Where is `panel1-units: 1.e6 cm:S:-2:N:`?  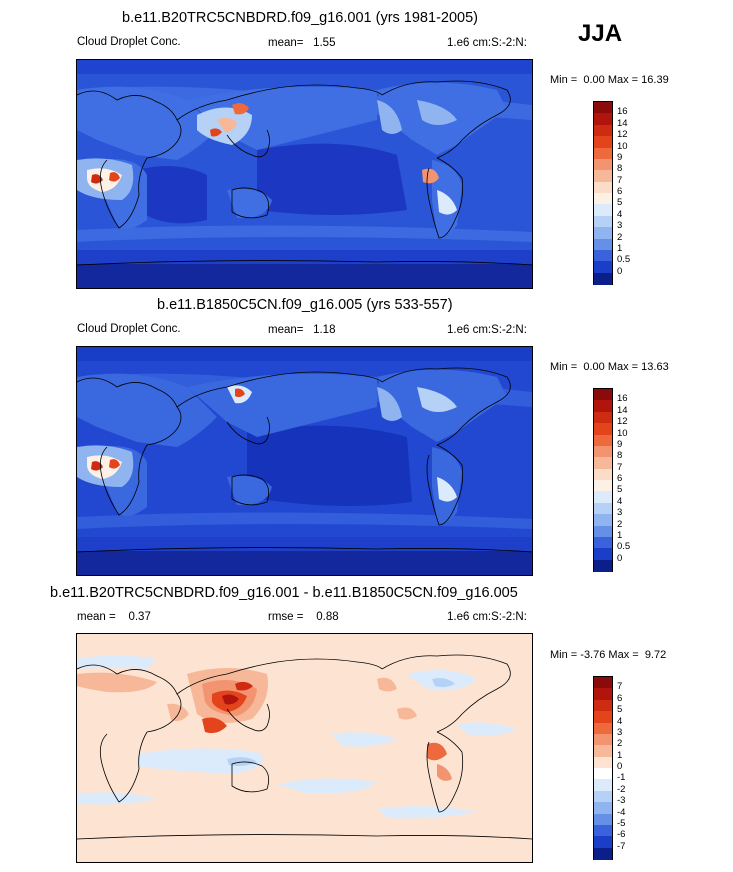
panel1-units: 1.e6 cm:S:-2:N: is located at coordinates (487, 43).